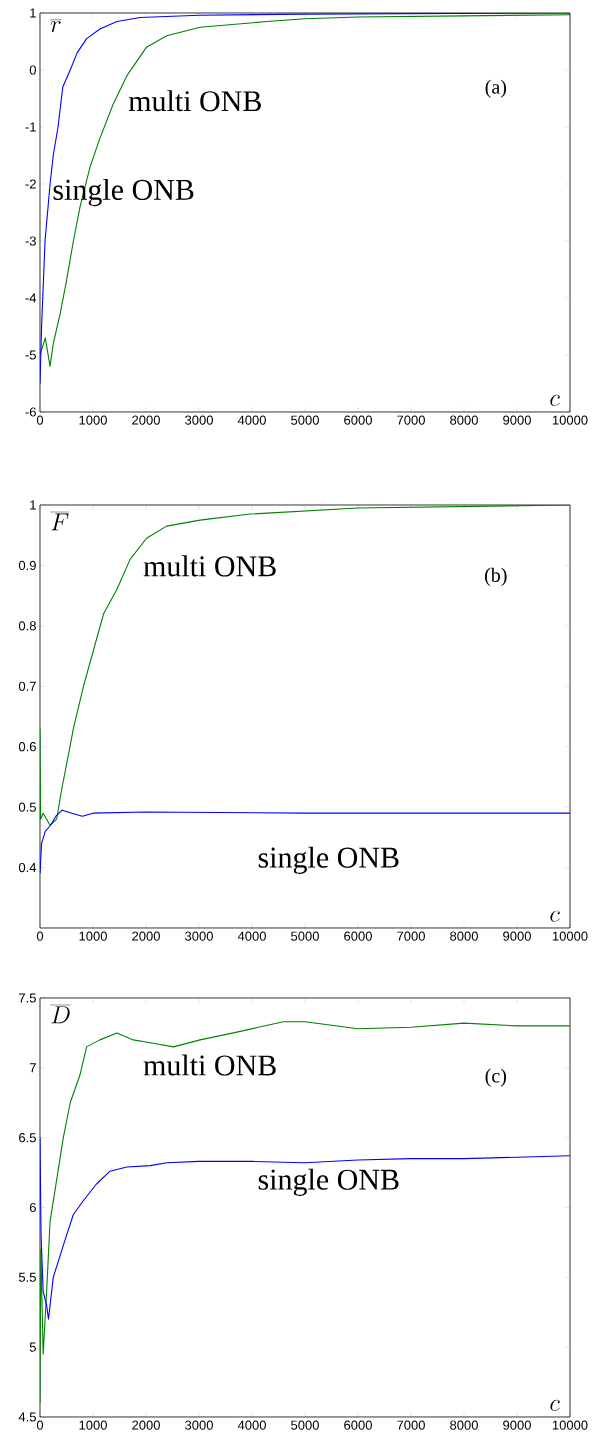 The image size is (609, 1438). I want to click on annotation: (a), so click(496, 88).